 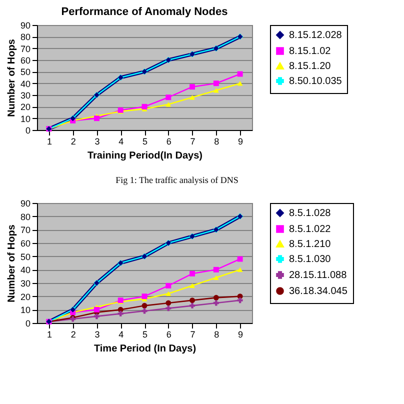 What do you see at coordinates (145, 349) in the screenshot?
I see `x-axis-title: Time Period (In Days)` at bounding box center [145, 349].